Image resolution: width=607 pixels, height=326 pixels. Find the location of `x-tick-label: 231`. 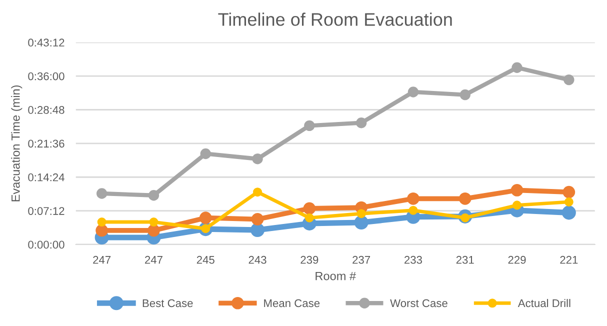

x-tick-label: 231 is located at coordinates (465, 260).